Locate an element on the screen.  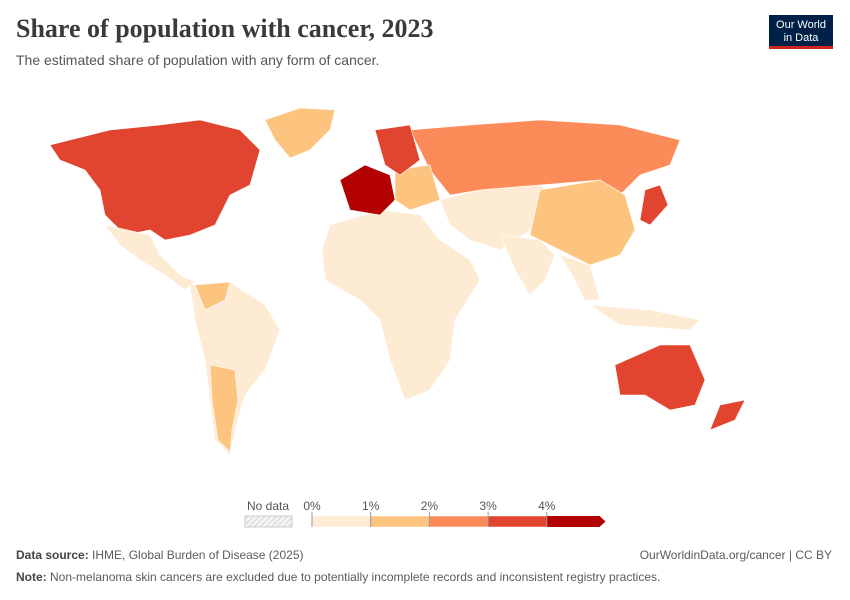
logo: Our World in Data is located at coordinates (801, 32).